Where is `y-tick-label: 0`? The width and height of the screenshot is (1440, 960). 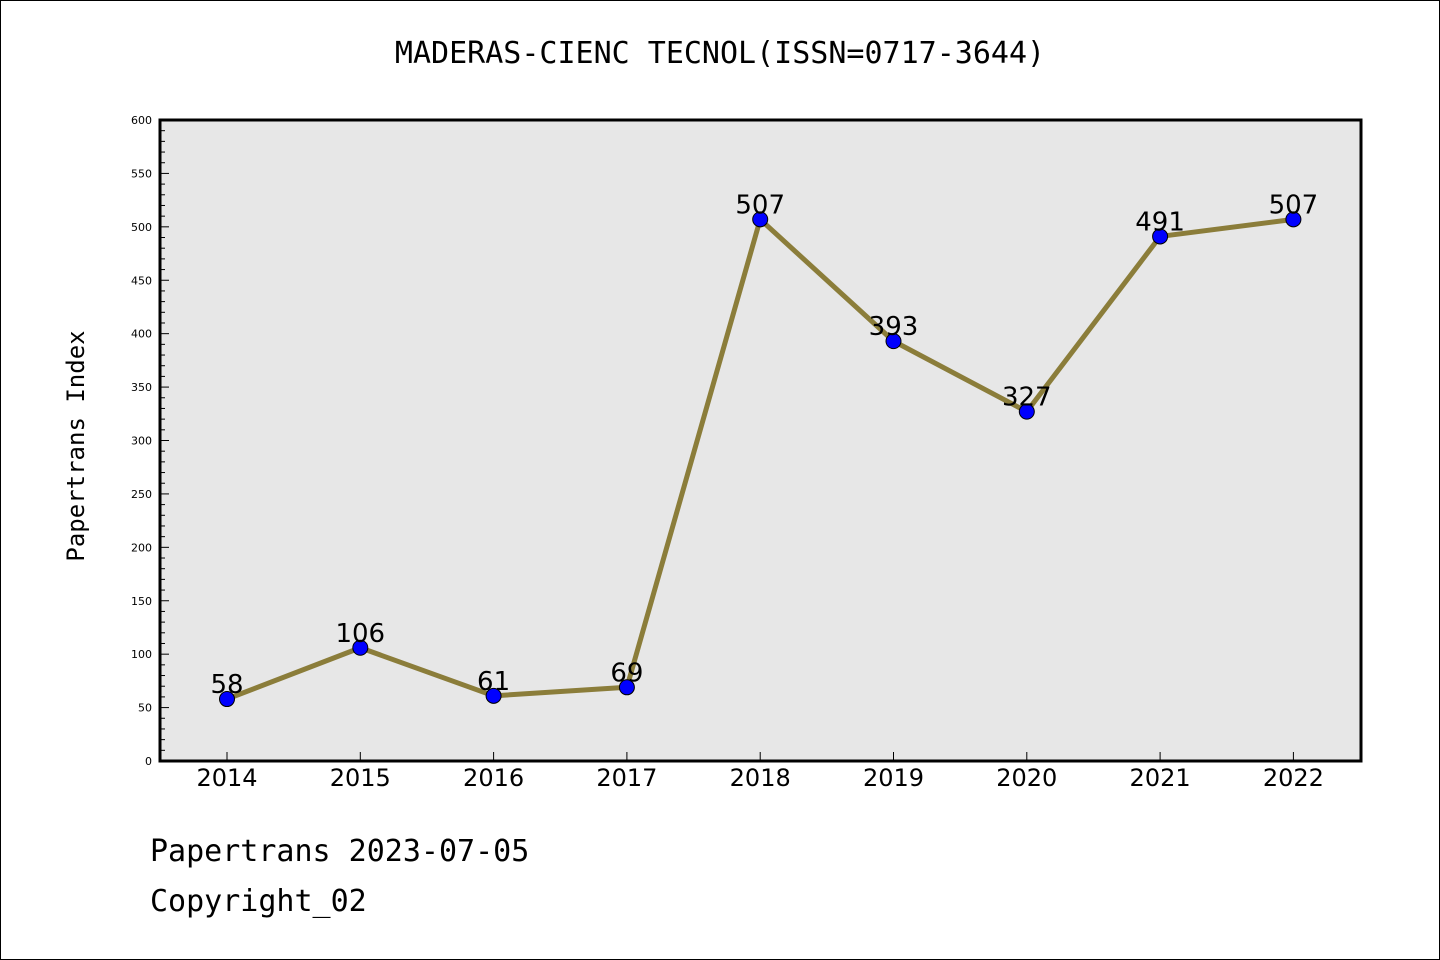 y-tick-label: 0 is located at coordinates (148, 761).